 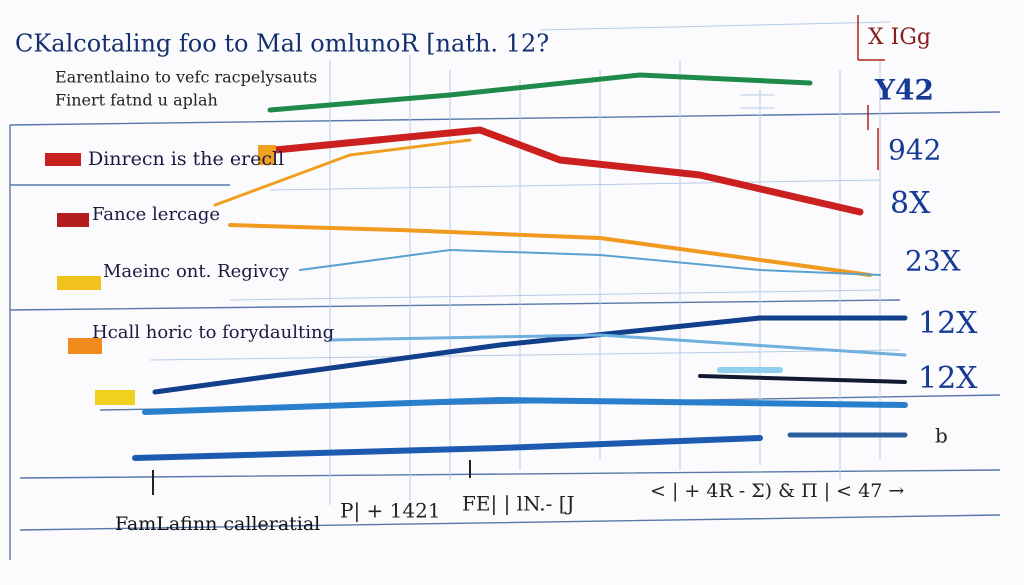 What do you see at coordinates (217, 524) in the screenshot?
I see `footer-label: FamLafinn calleratial` at bounding box center [217, 524].